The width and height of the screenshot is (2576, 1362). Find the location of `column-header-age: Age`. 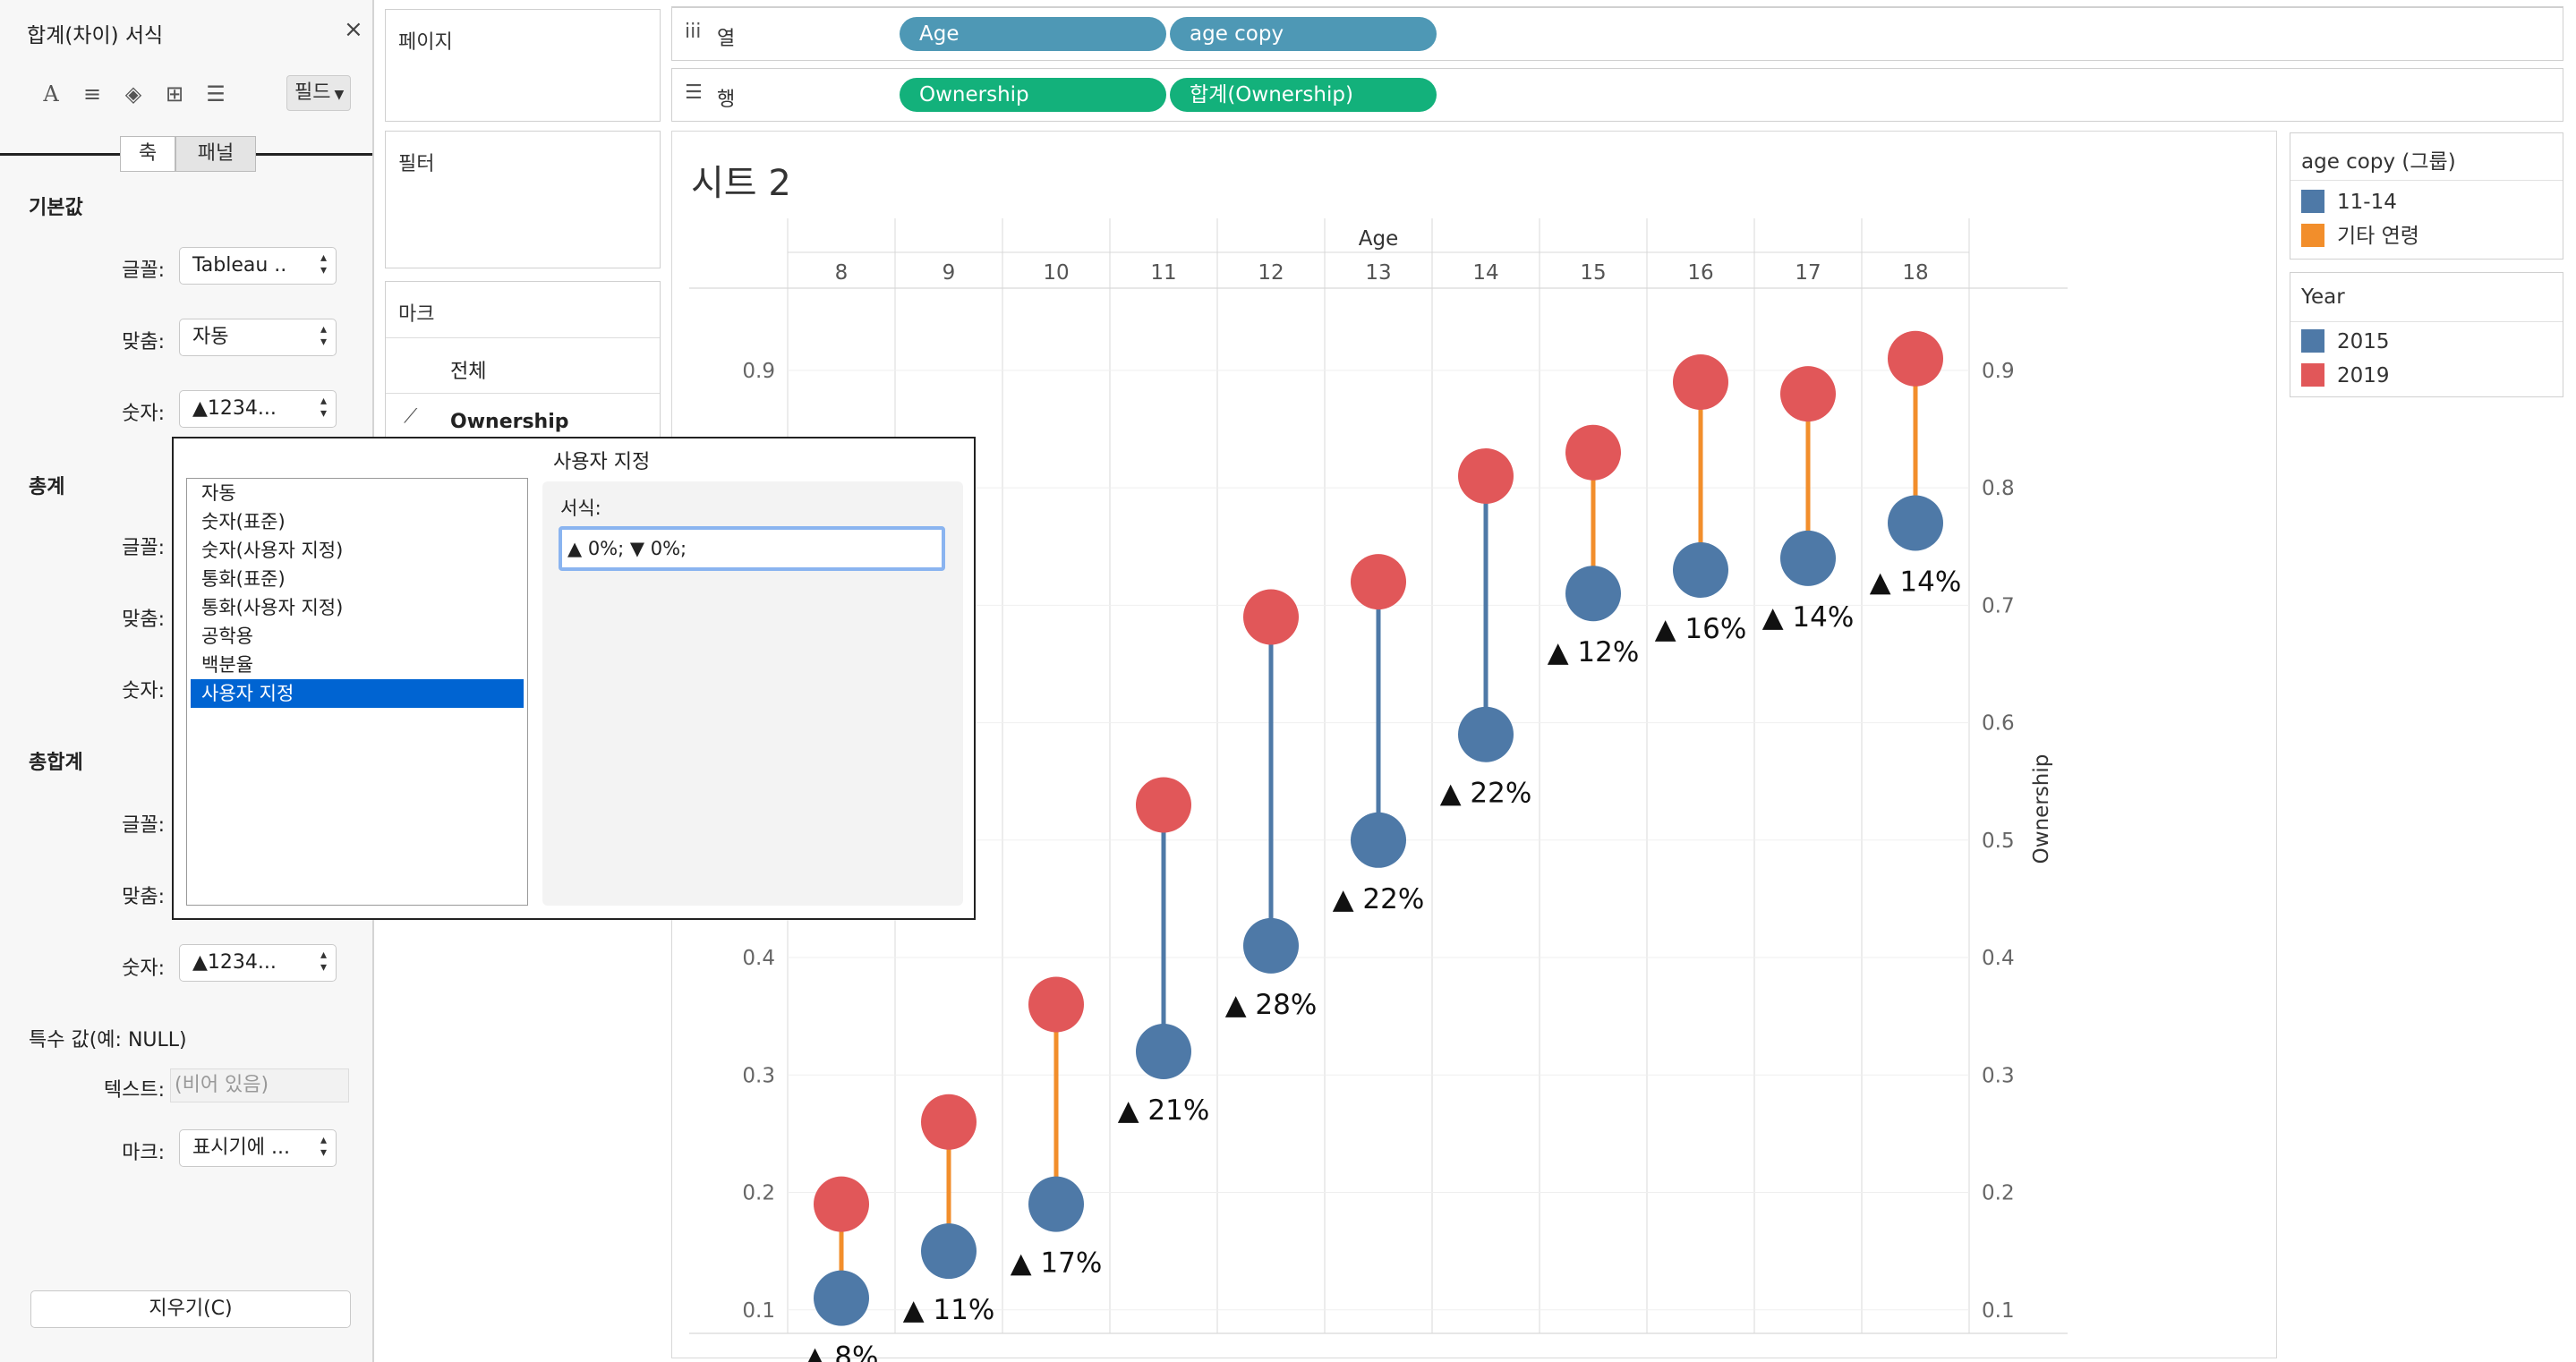

column-header-age: Age is located at coordinates (1378, 239).